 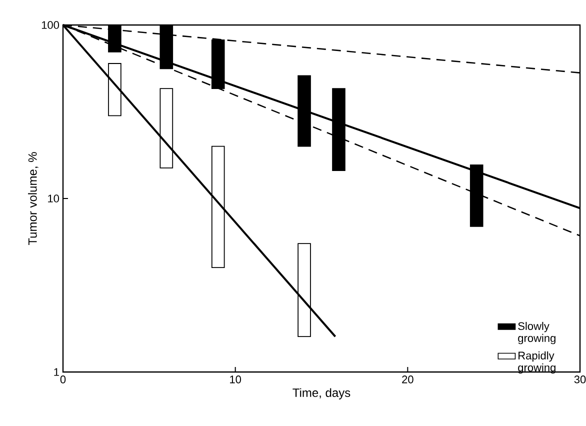 What do you see at coordinates (33, 199) in the screenshot?
I see `y-axis-title: Tumor volume, %` at bounding box center [33, 199].